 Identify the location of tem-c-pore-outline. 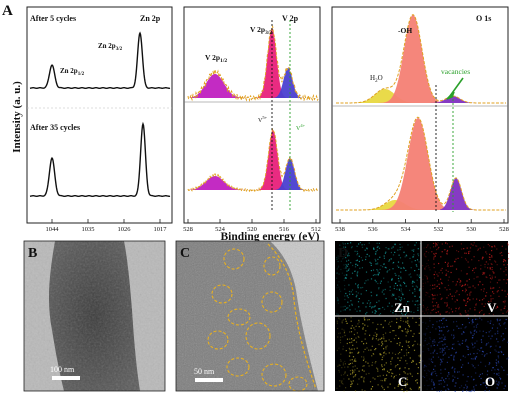
(218, 340).